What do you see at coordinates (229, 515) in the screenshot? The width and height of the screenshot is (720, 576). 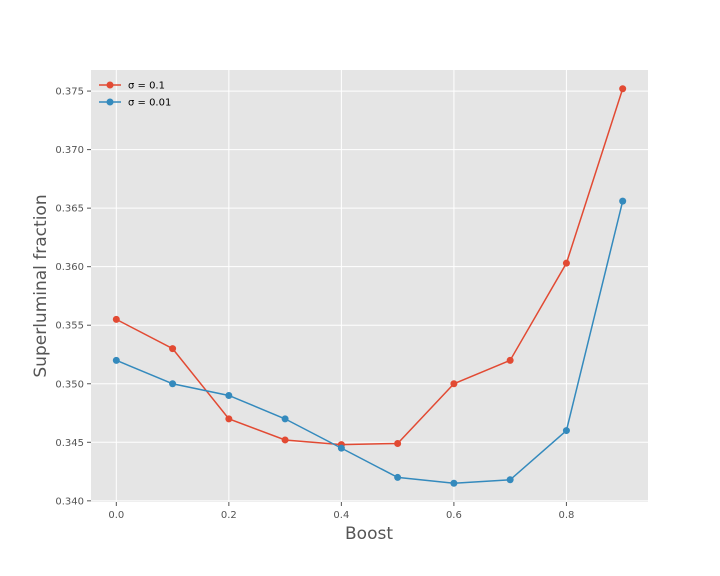 I see `x-tick-label: 0.2` at bounding box center [229, 515].